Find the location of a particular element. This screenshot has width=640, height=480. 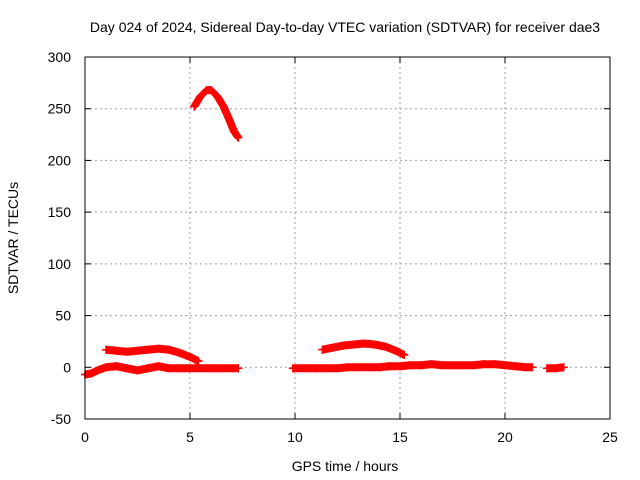

series-arc-b is located at coordinates (152, 355).